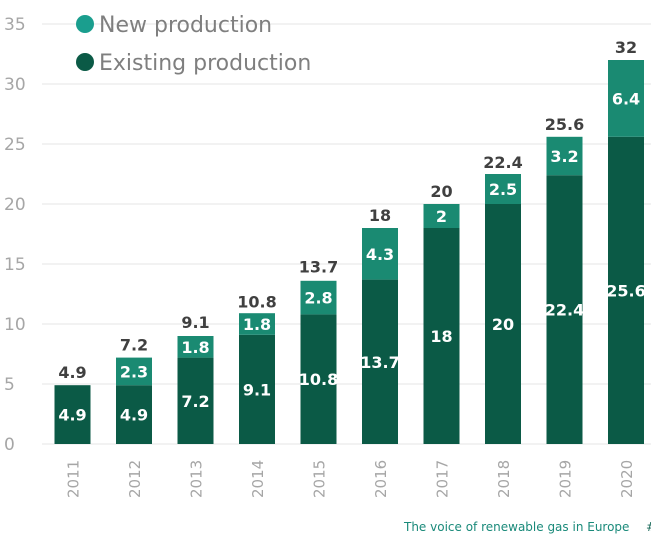  What do you see at coordinates (256, 301) in the screenshot?
I see `total-label-2014: 10.8` at bounding box center [256, 301].